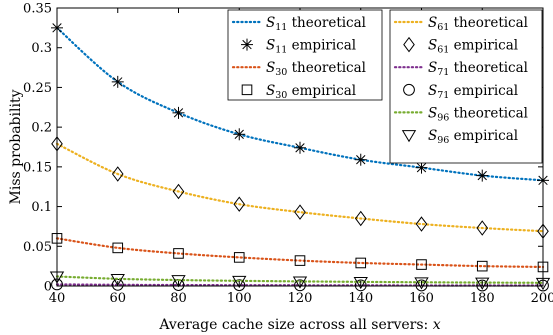 Image resolution: width=553 pixels, height=335 pixels. I want to click on series-30-theoretical, so click(300, 253).